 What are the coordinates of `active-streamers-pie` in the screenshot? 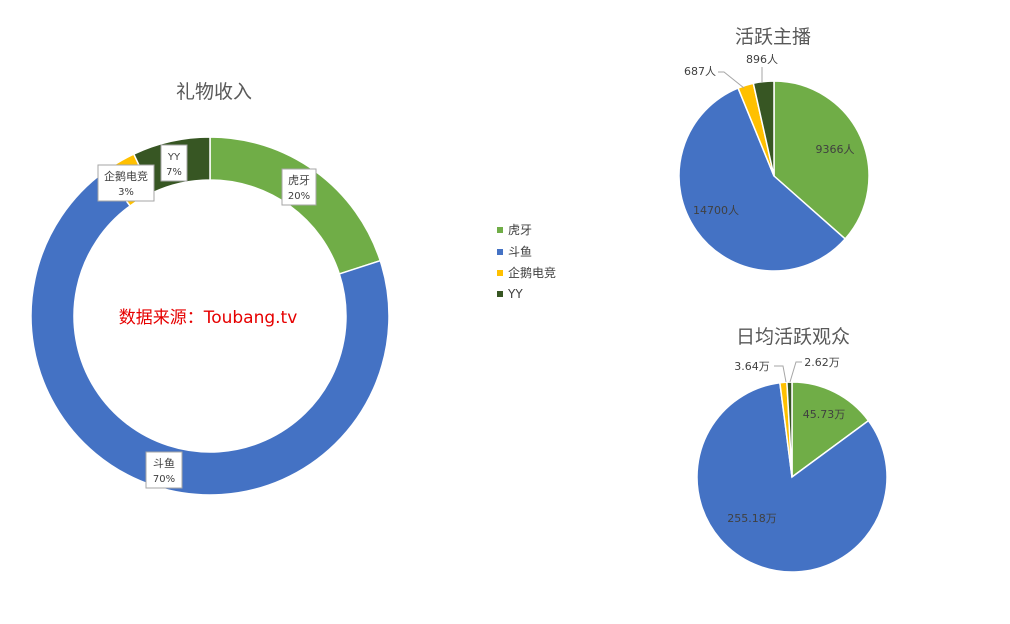 It's located at (774, 176).